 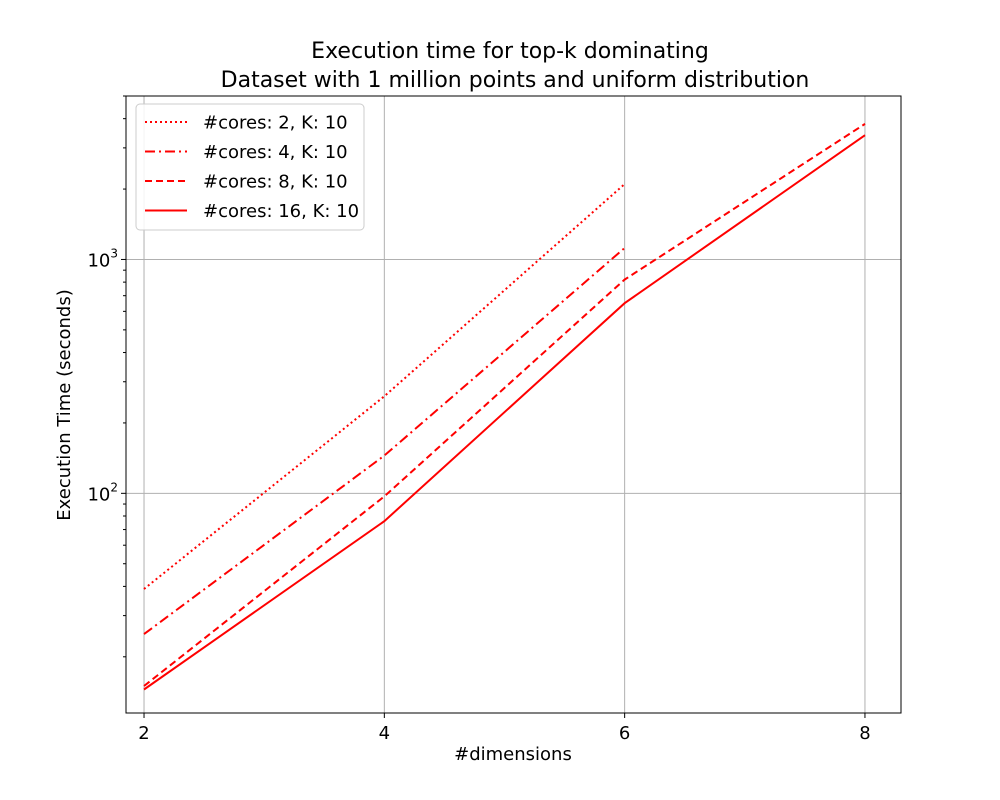 I want to click on y-tick-label: 10², so click(x=102, y=492).